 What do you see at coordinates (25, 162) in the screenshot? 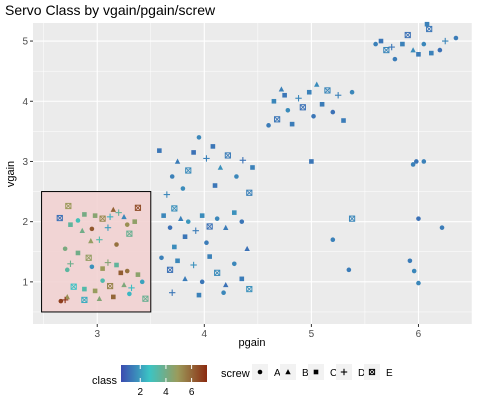
I see `y-tick-label: 3` at bounding box center [25, 162].